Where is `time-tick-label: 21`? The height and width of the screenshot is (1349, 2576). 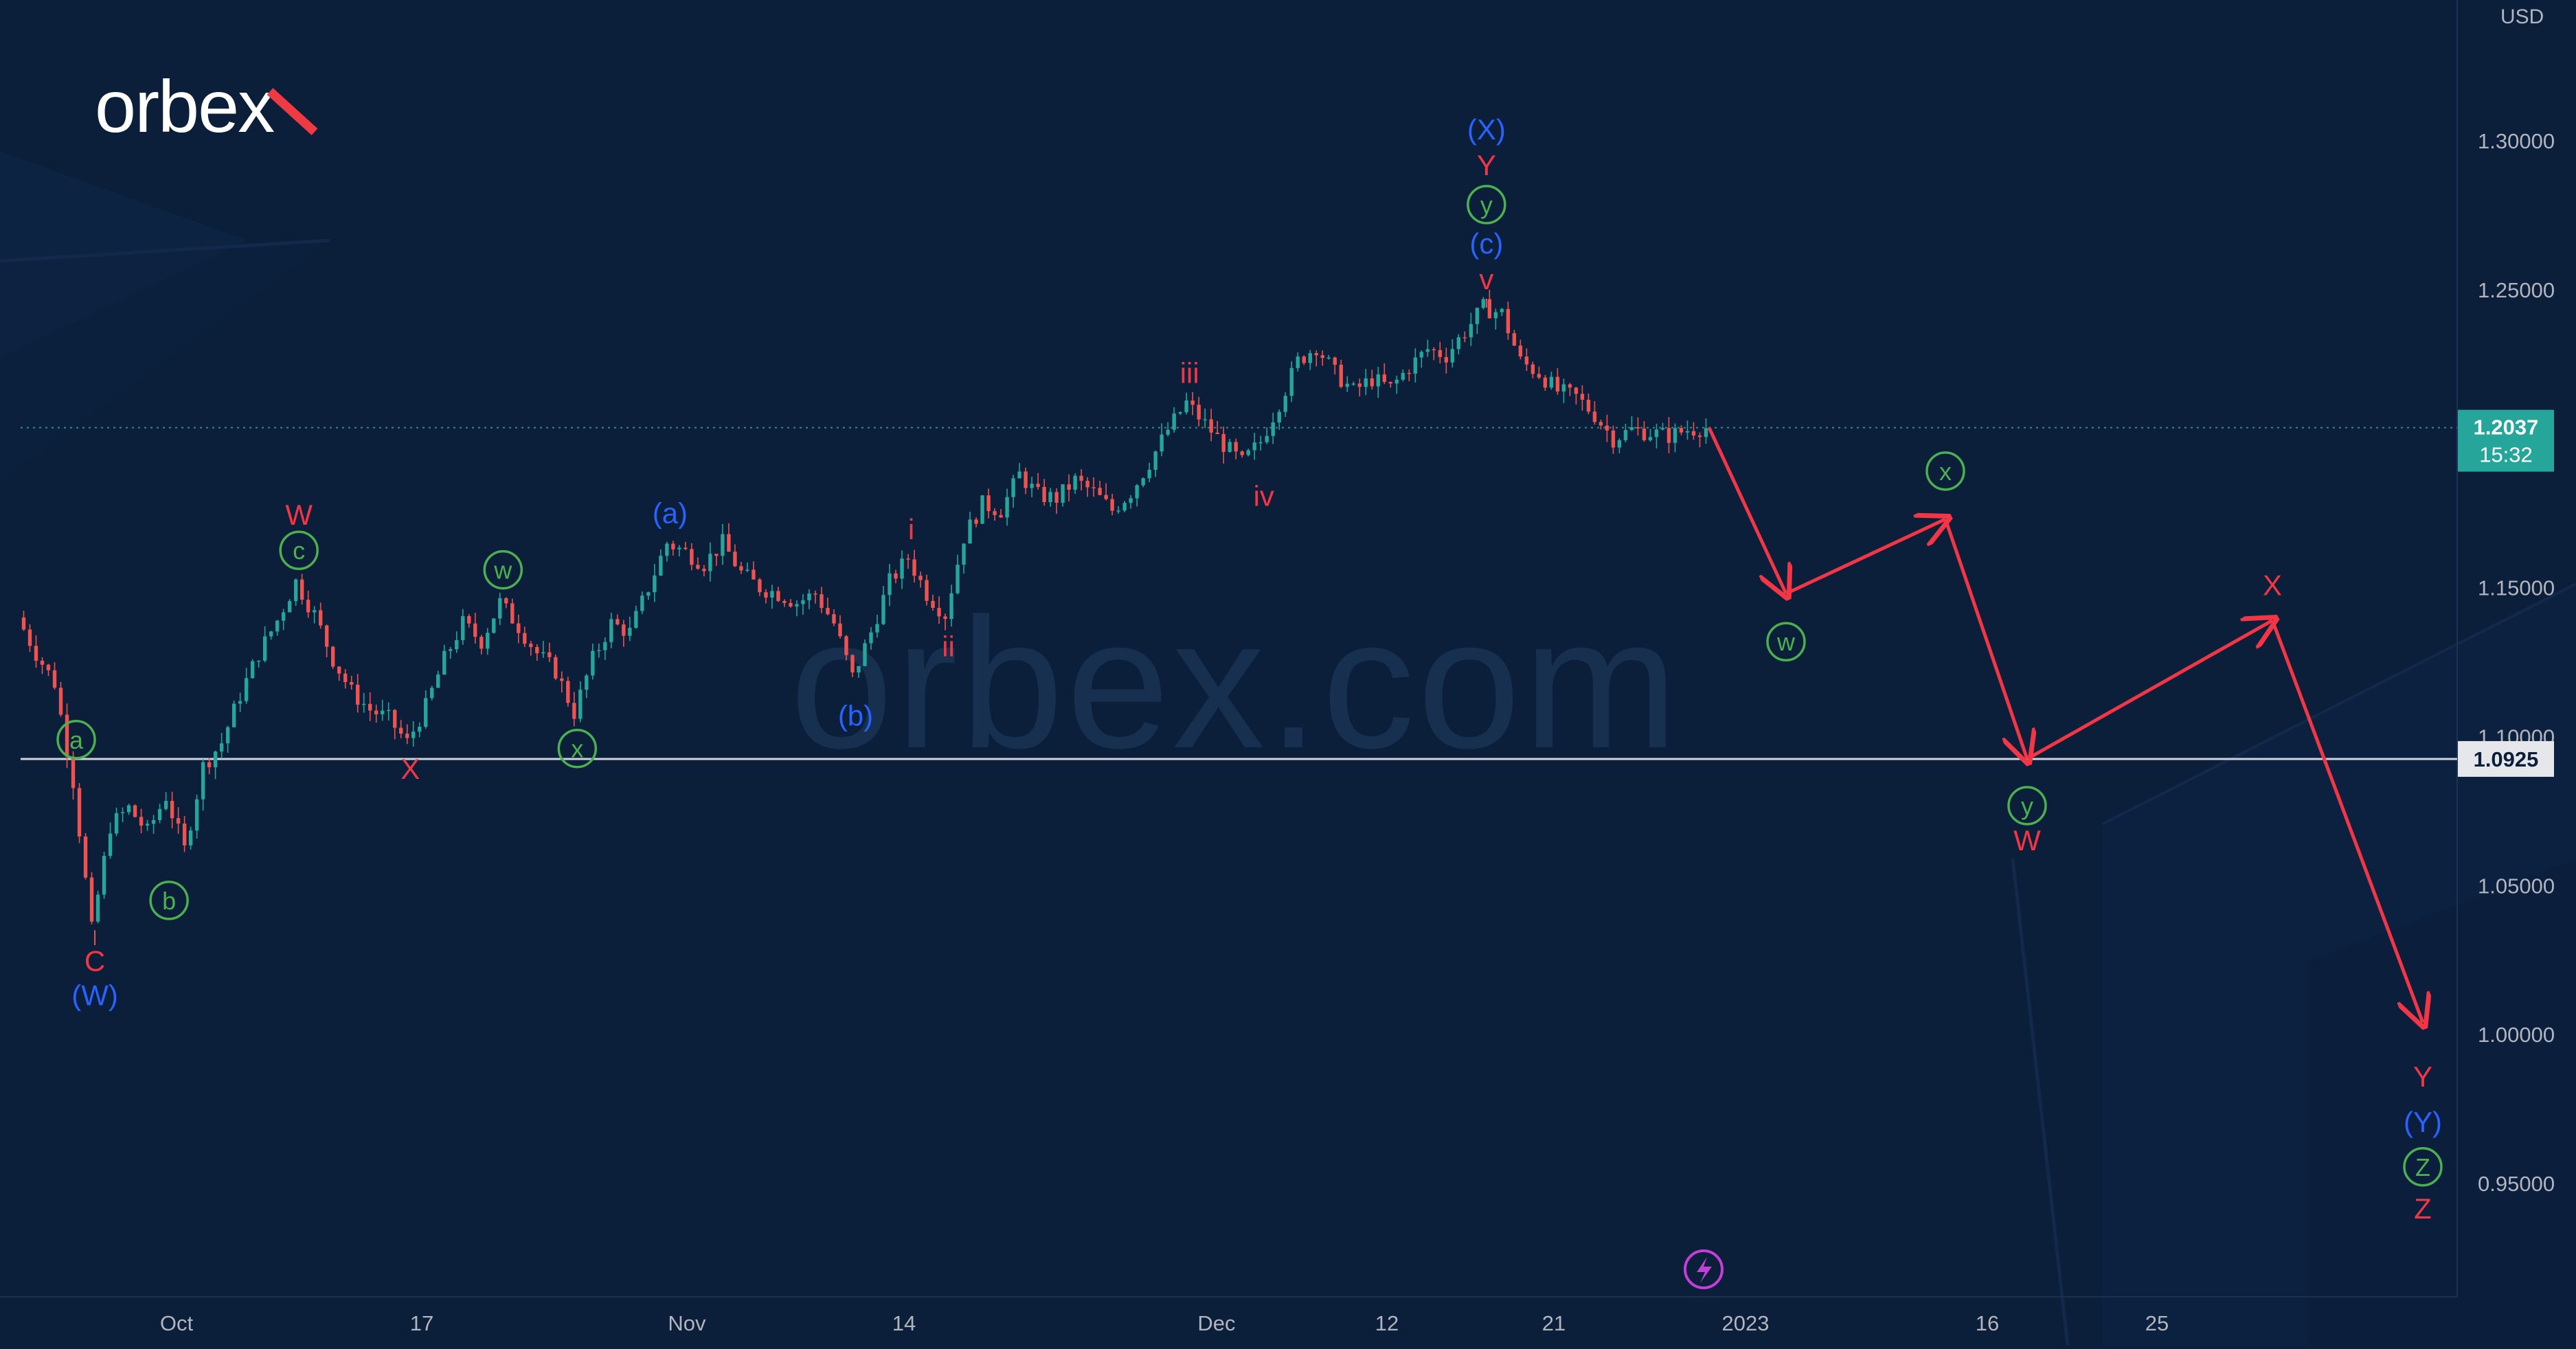
time-tick-label: 21 is located at coordinates (1554, 1323).